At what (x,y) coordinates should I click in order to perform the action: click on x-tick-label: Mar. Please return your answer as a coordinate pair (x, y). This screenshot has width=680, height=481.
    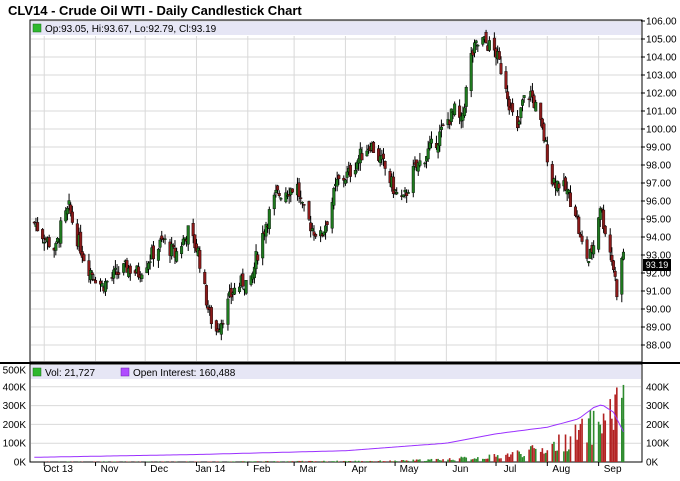
    Looking at the image, I should click on (309, 469).